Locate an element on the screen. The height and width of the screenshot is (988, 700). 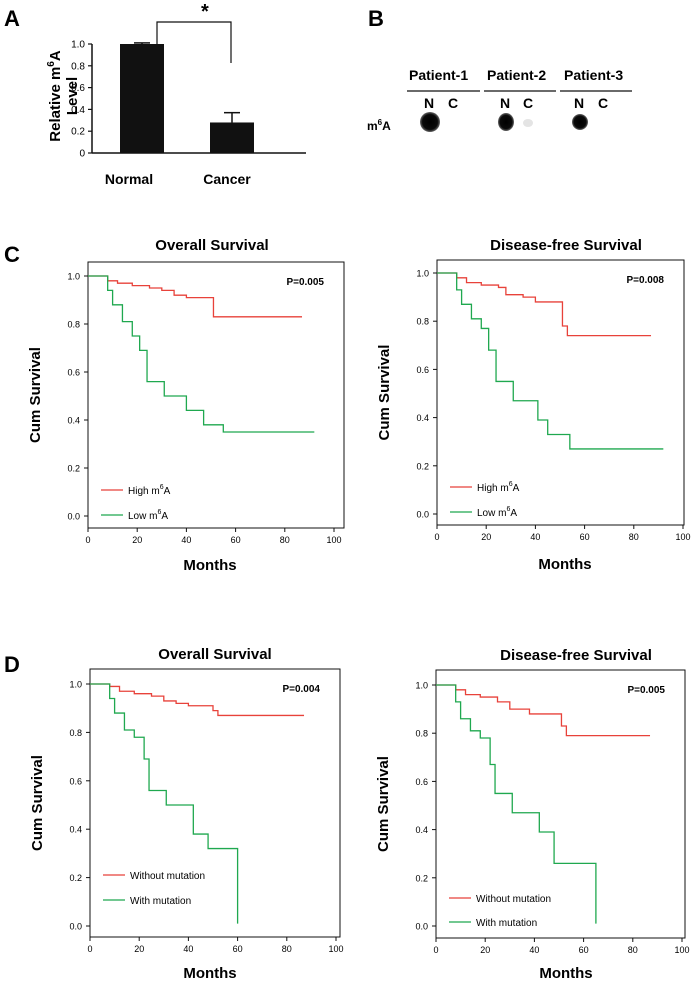
panel-label-c: C is located at coordinates (12, 254).